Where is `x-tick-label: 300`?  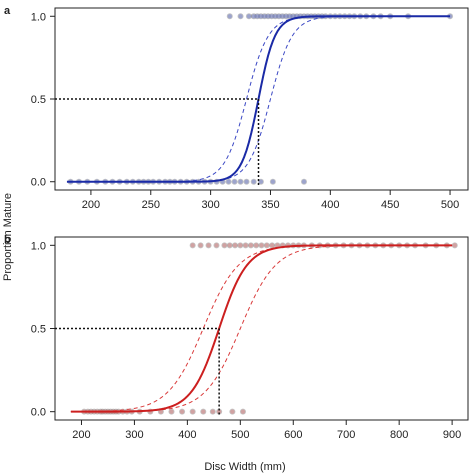
x-tick-label: 300 is located at coordinates (210, 205).